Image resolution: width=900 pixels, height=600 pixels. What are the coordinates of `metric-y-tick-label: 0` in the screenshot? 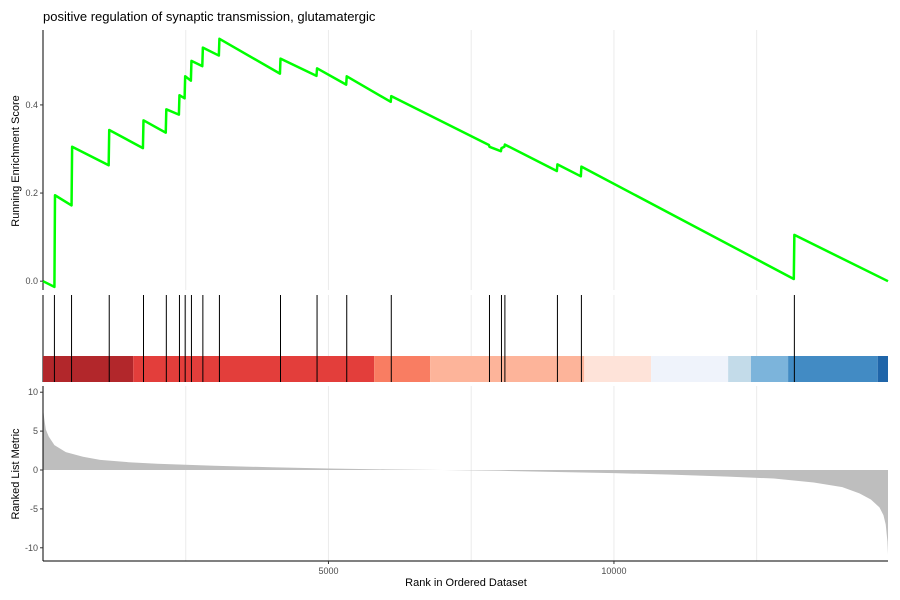 It's located at (35, 470).